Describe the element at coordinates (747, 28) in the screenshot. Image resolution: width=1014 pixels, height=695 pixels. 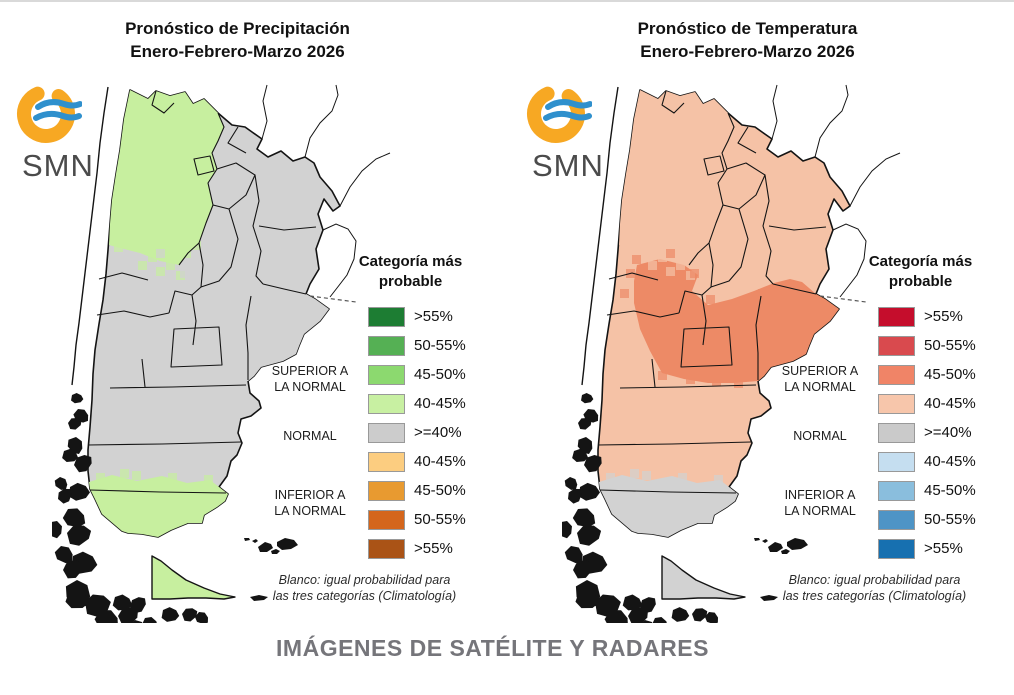
I see `panel-title-line1: Pronóstico de Temperatura` at that location.